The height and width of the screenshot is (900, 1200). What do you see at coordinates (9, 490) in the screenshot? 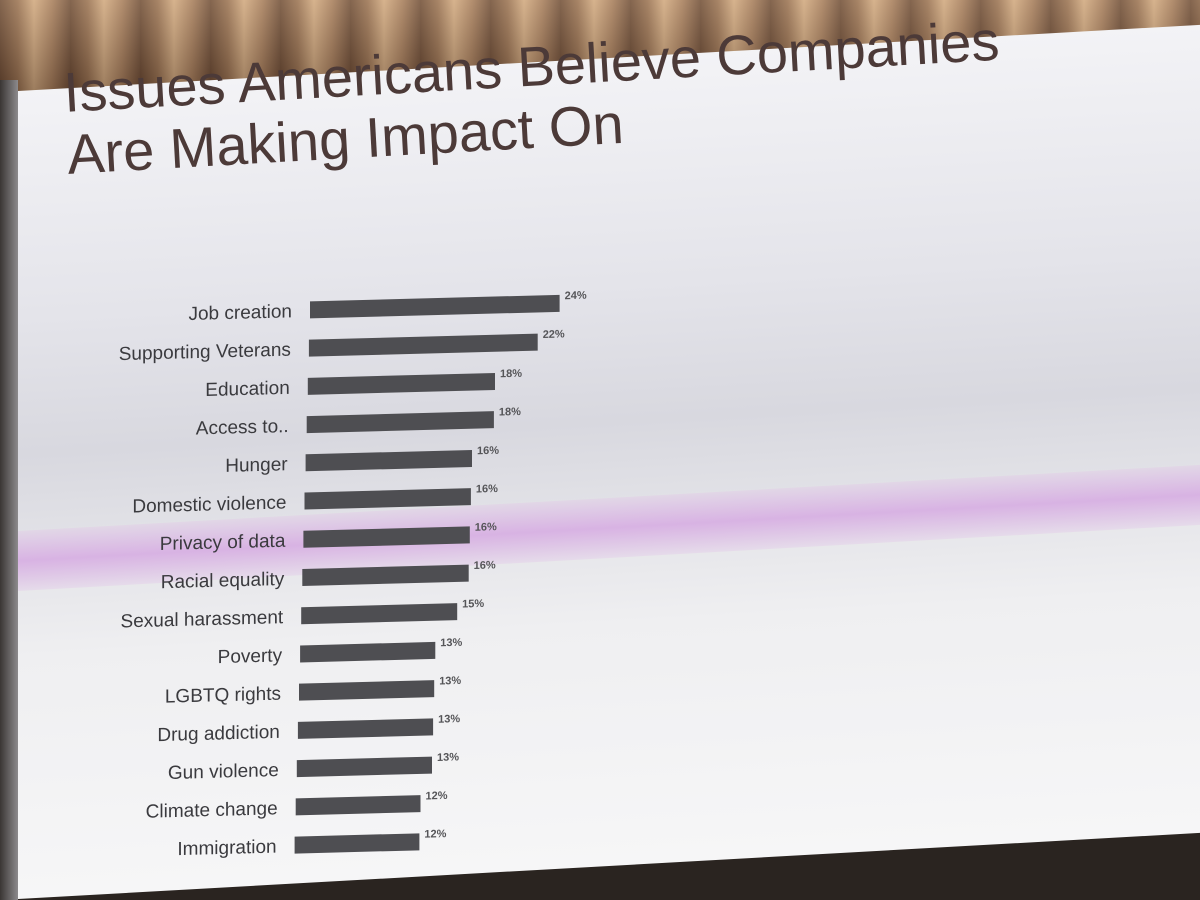
I see `screen-left-edge` at bounding box center [9, 490].